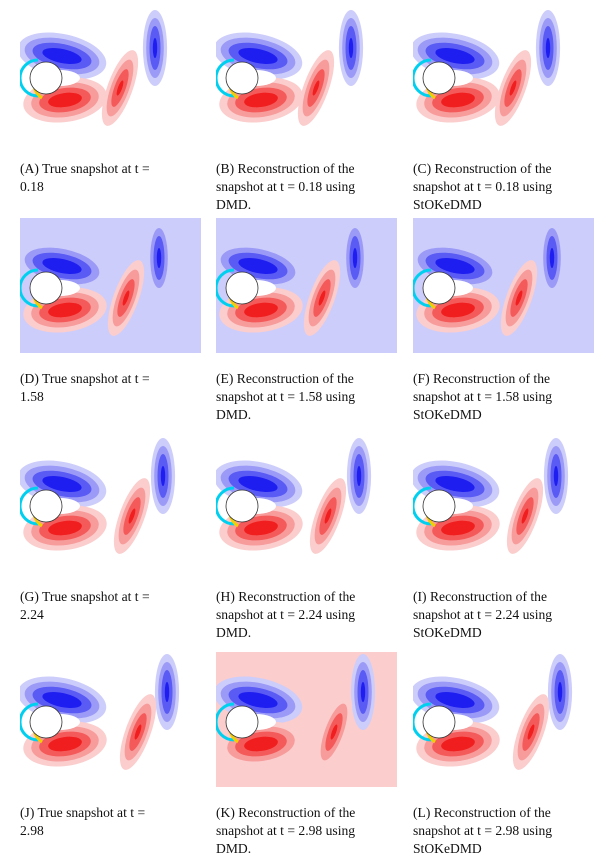 This screenshot has width=612, height=866. I want to click on caption-line: (C) Reconstruction of the, so click(482, 168).